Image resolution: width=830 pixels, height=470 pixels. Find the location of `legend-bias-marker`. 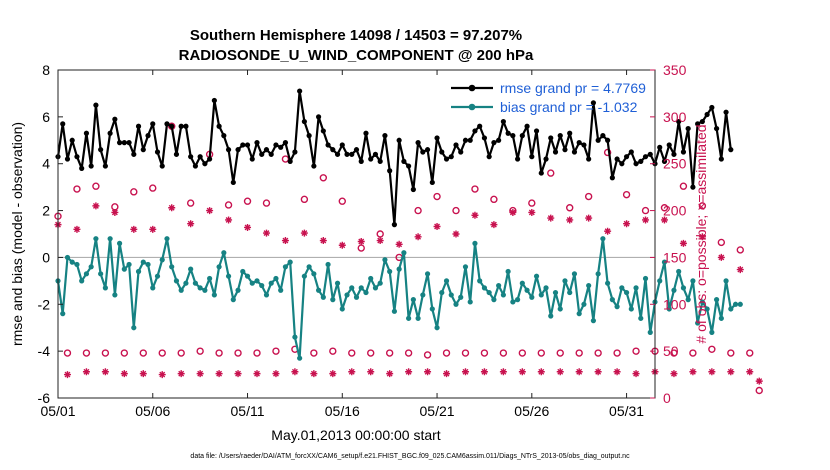

legend-bias-marker is located at coordinates (472, 107).